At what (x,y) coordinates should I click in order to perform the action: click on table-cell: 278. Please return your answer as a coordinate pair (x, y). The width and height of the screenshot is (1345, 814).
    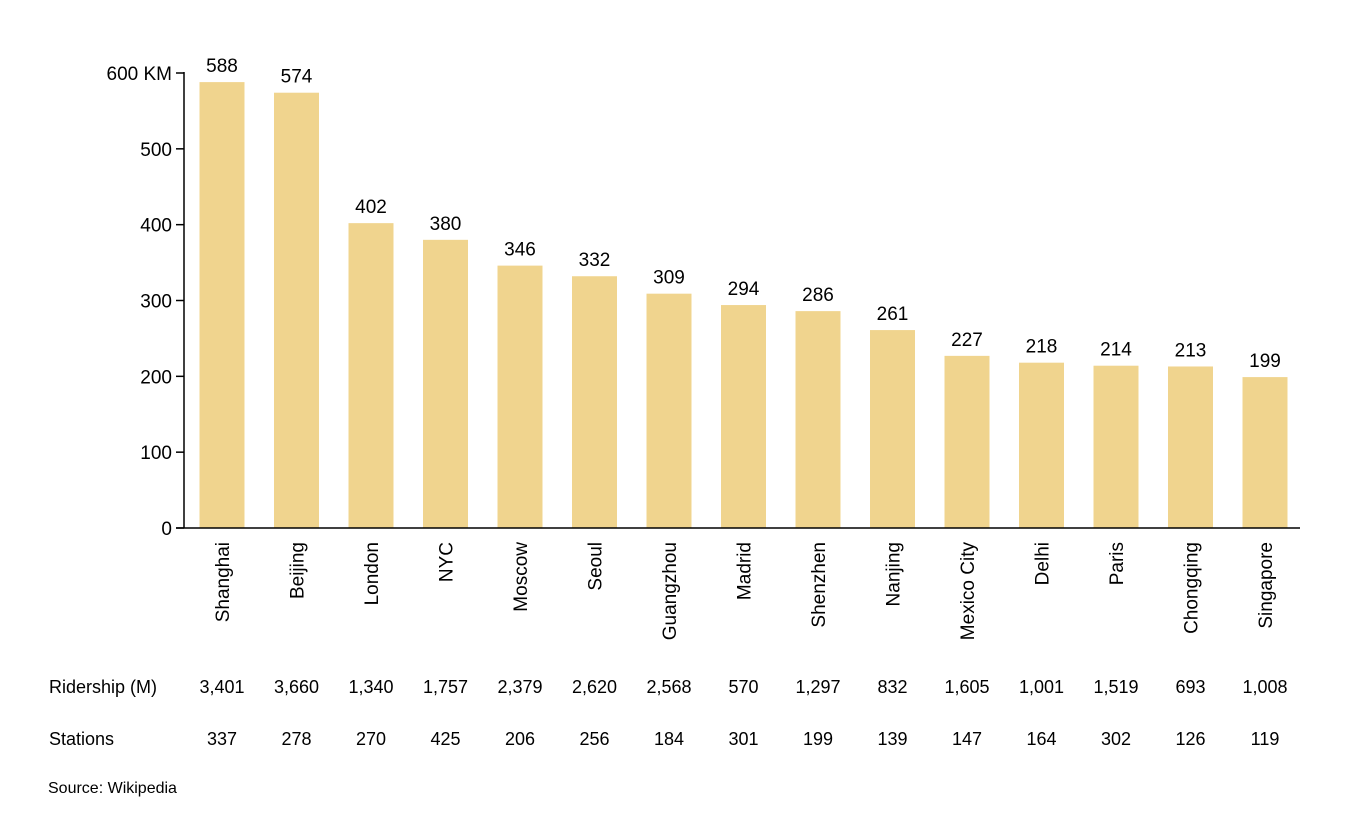
    Looking at the image, I should click on (296, 739).